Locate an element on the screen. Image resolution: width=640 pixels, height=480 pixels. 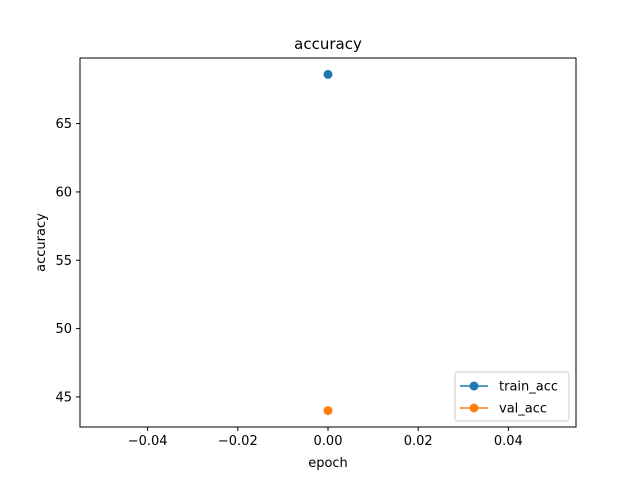
y-axis-ticks: 45 50 55 60 65 is located at coordinates (67, 261).